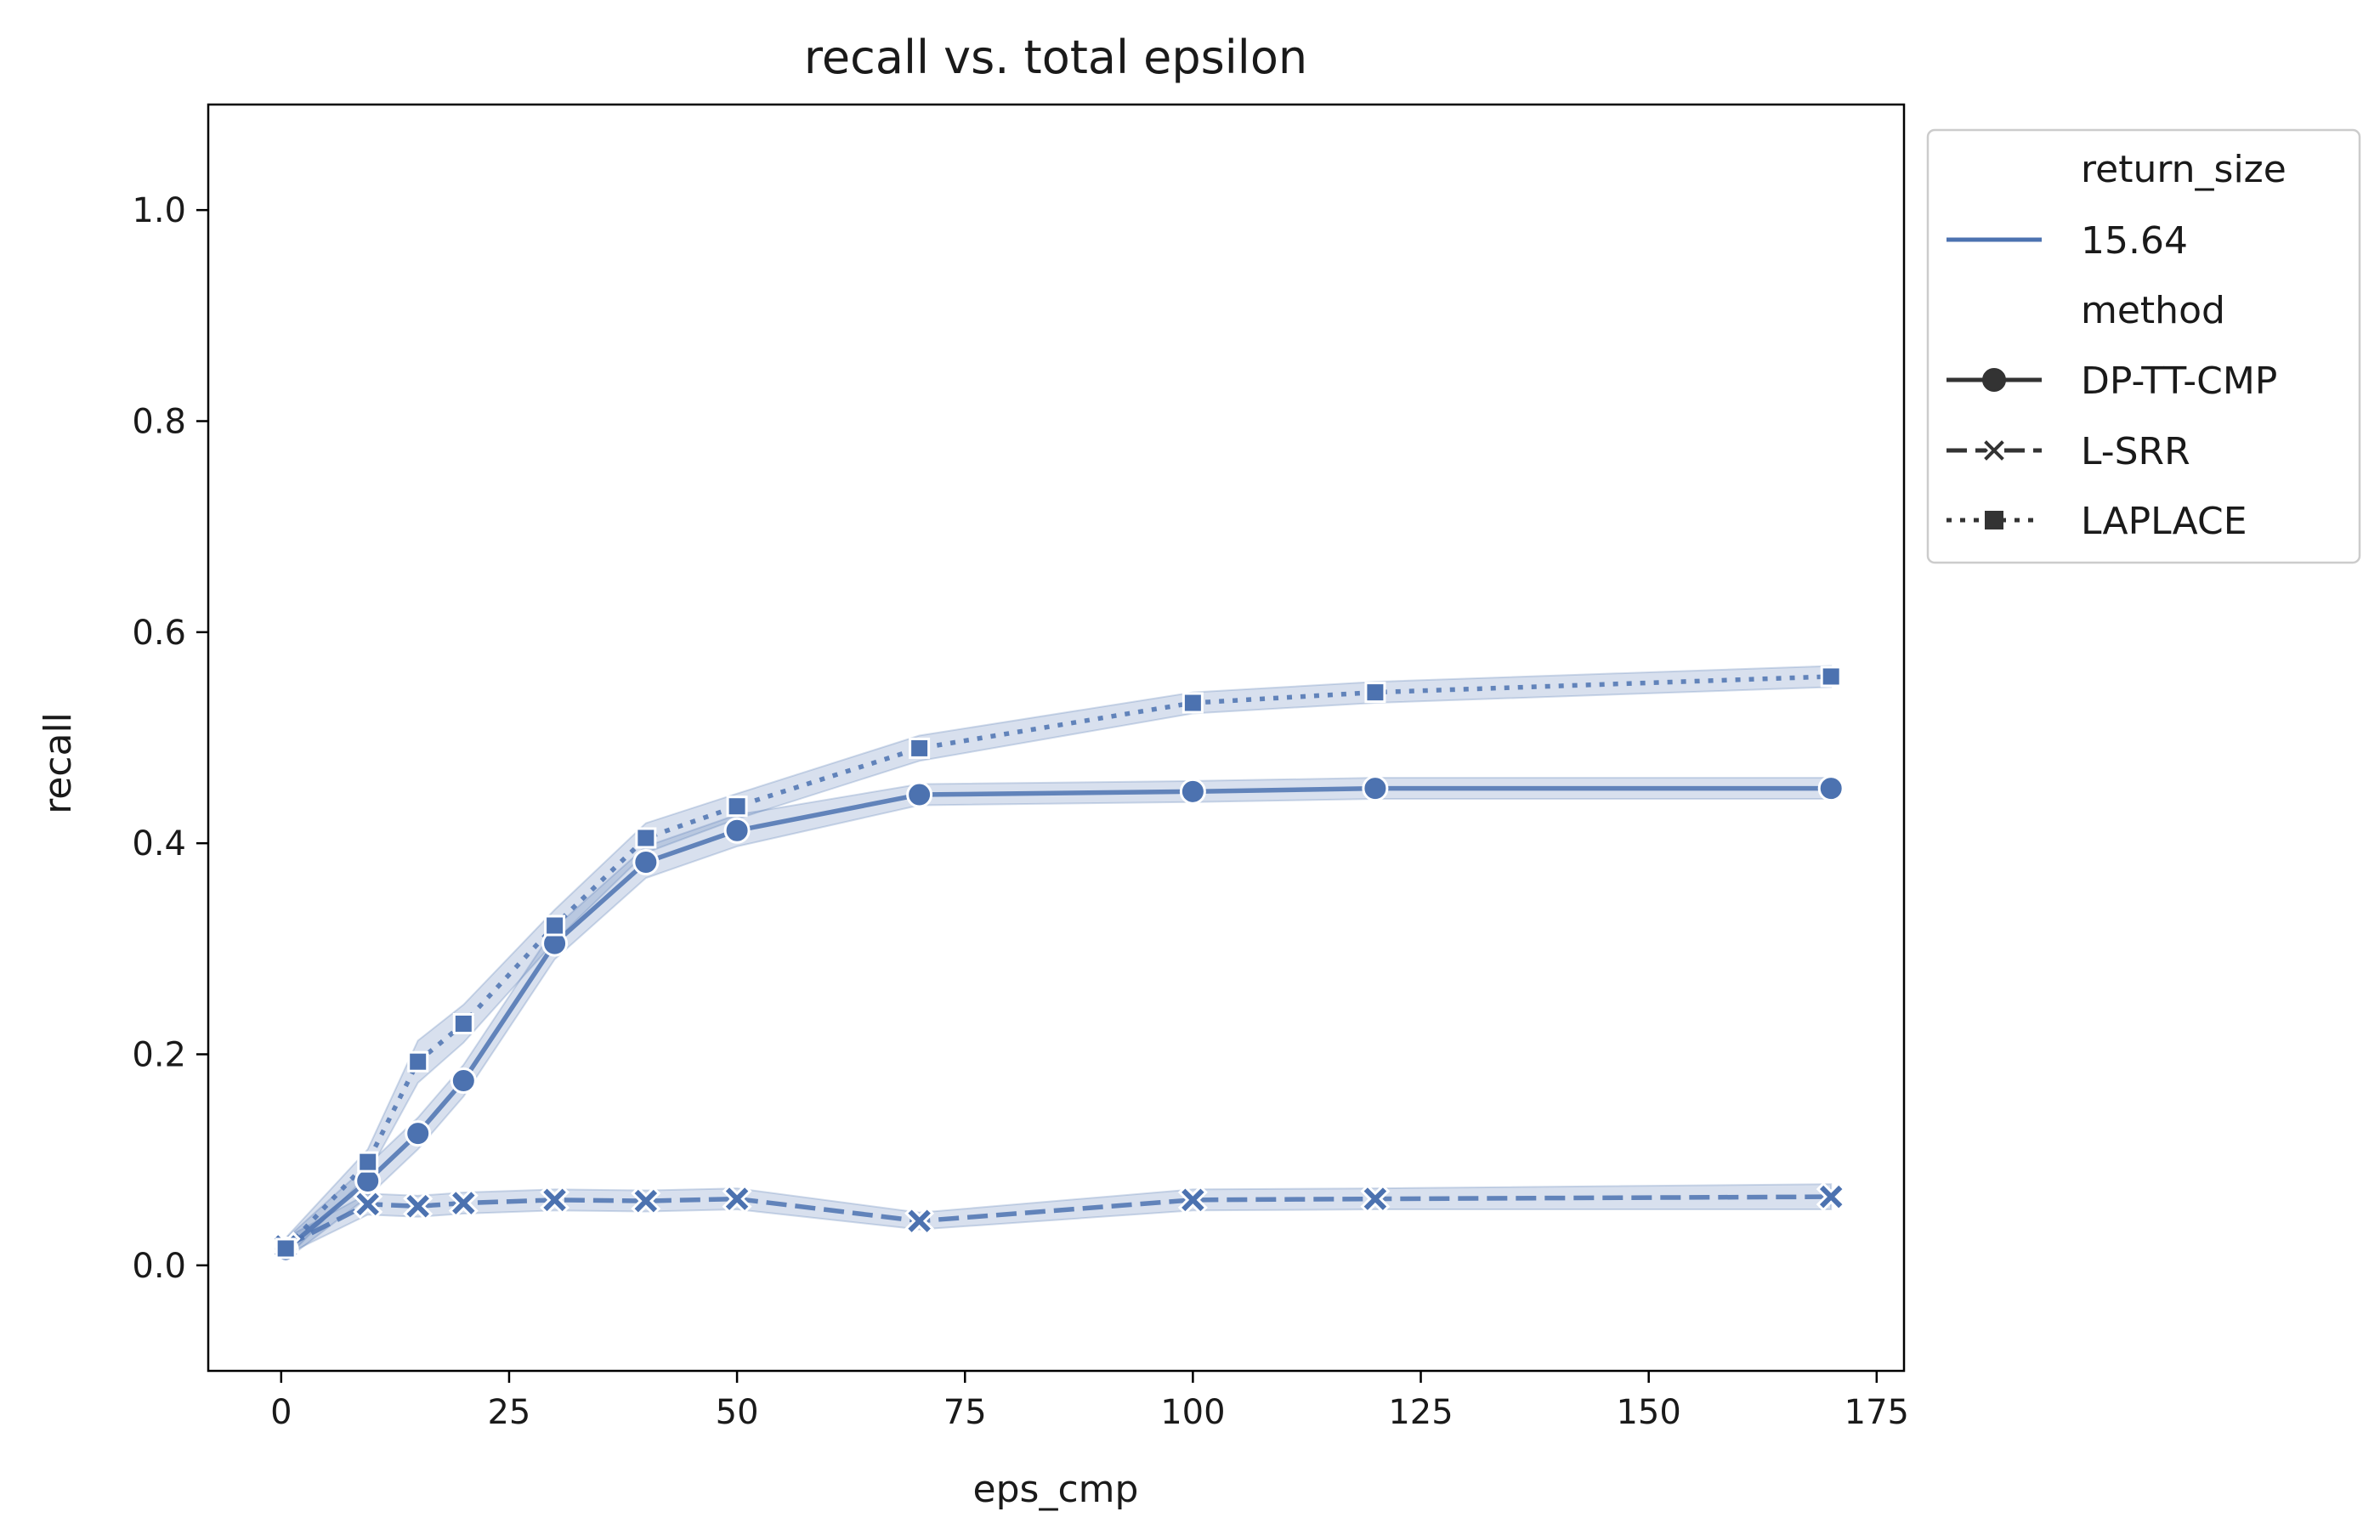 The width and height of the screenshot is (2380, 1540). Describe the element at coordinates (159, 423) in the screenshot. I see `y-tick-label: 0.8` at that location.